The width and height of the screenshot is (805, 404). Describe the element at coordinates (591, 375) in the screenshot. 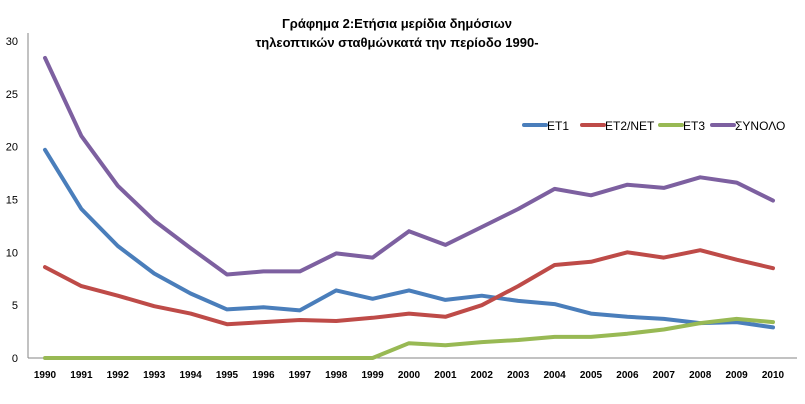

I see `x-tick-label: 2005` at that location.